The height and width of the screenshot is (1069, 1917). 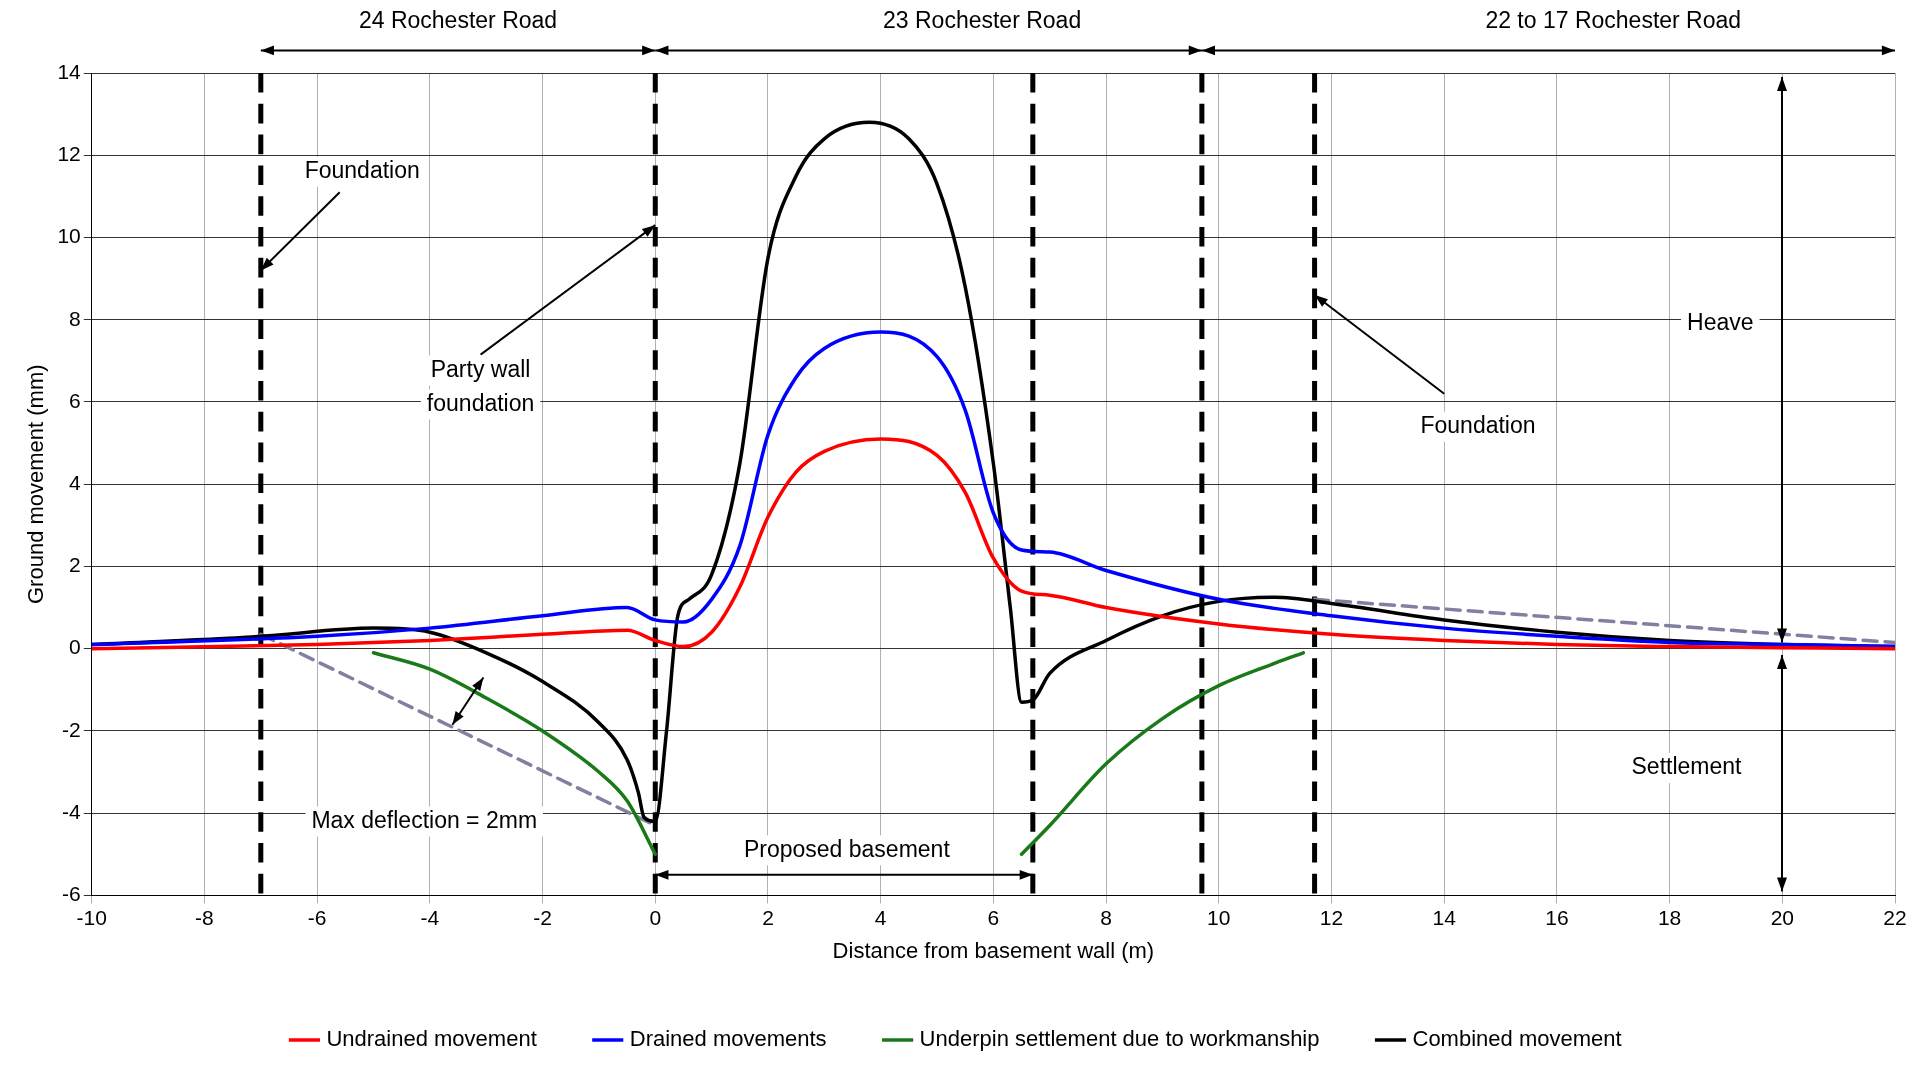 What do you see at coordinates (69, 154) in the screenshot?
I see `y-tick-label: 12` at bounding box center [69, 154].